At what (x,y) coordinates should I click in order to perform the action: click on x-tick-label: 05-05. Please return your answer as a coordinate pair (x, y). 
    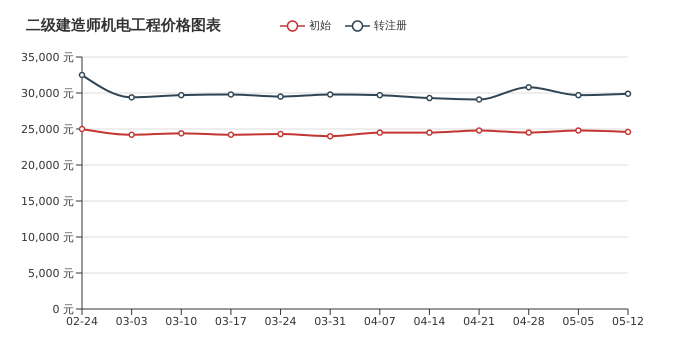
    Looking at the image, I should click on (578, 321).